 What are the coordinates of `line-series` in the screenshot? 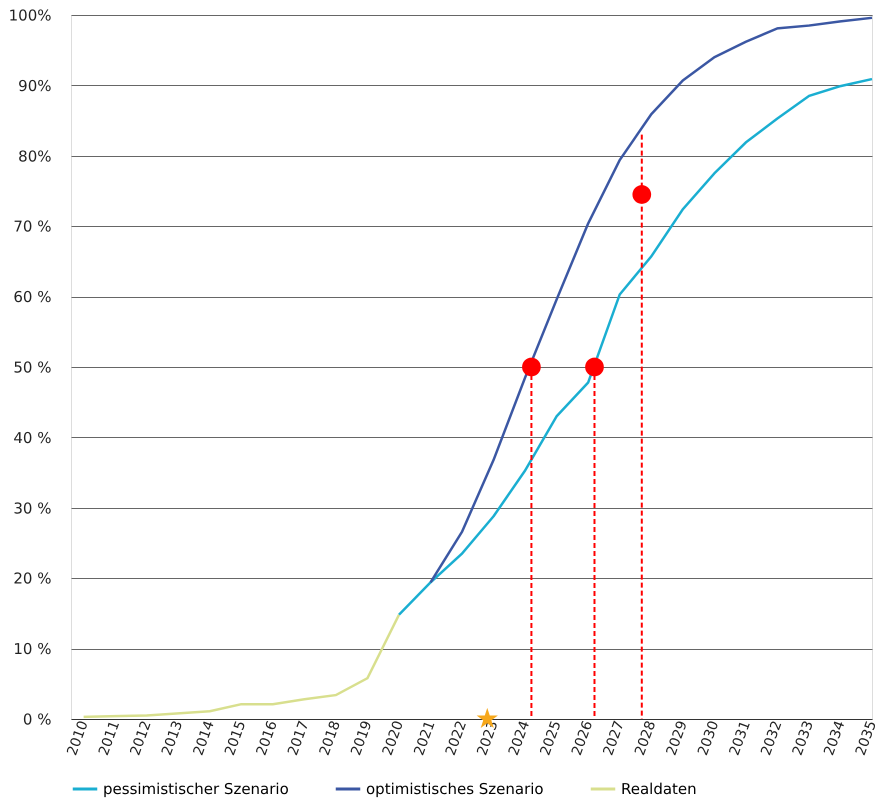 It's located at (241, 666).